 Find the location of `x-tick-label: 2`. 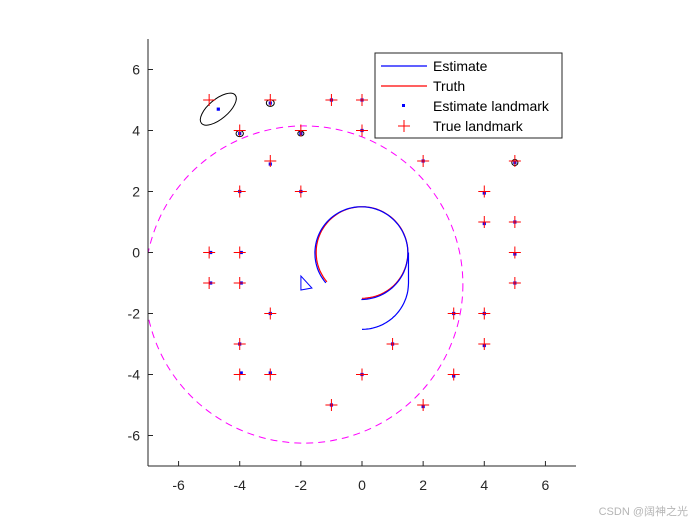

x-tick-label: 2 is located at coordinates (423, 485).